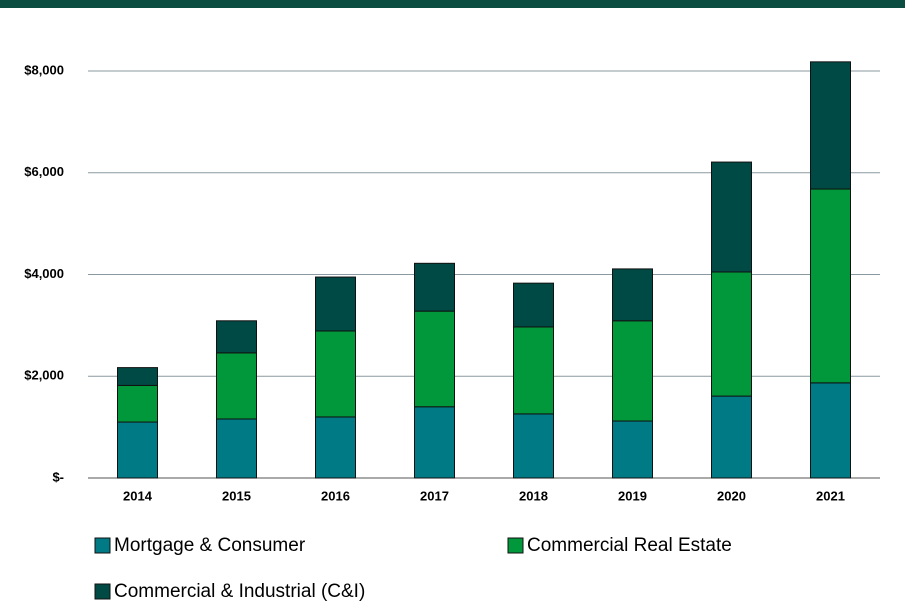 The height and width of the screenshot is (604, 905). Describe the element at coordinates (452, 4) in the screenshot. I see `top-band` at that location.